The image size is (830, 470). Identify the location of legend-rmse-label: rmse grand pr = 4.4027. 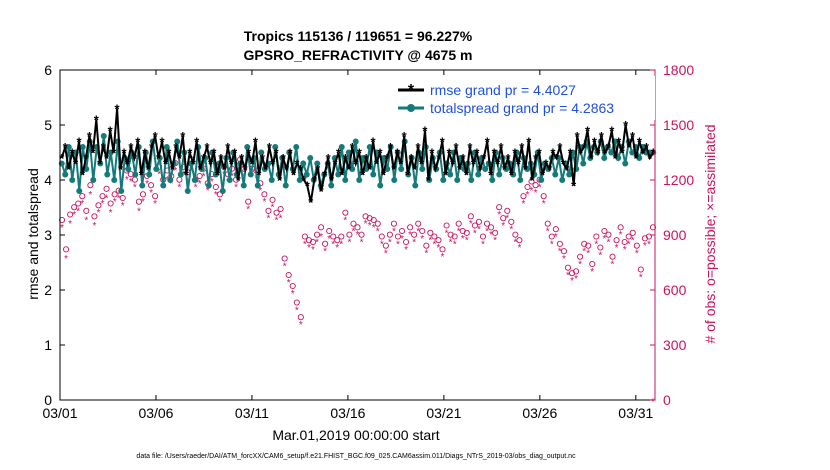
(503, 90).